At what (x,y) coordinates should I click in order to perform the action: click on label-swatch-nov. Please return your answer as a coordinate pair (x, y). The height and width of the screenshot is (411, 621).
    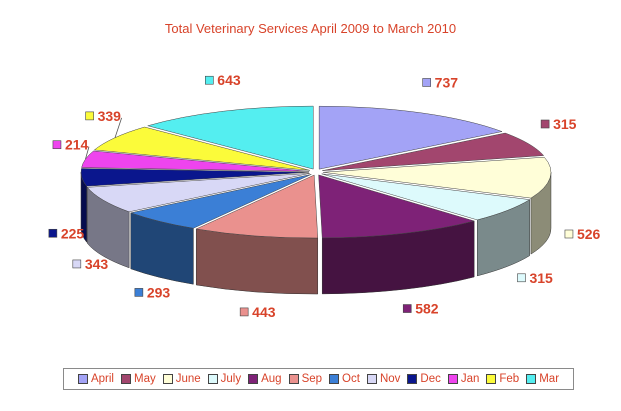
    Looking at the image, I should click on (77, 264).